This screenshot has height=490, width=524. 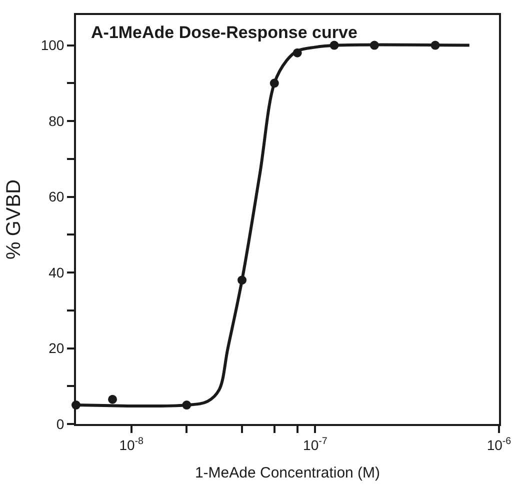 I want to click on x-axis-title: 1-MeAde Concentration (M), so click(x=287, y=473).